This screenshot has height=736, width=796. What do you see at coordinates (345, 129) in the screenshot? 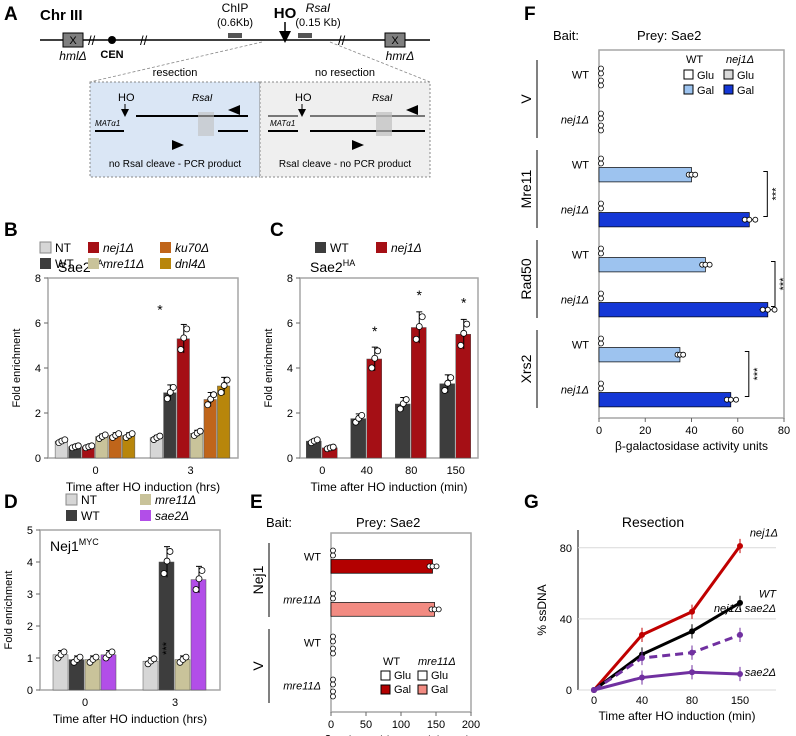
I see `no-resection-box` at bounding box center [345, 129].